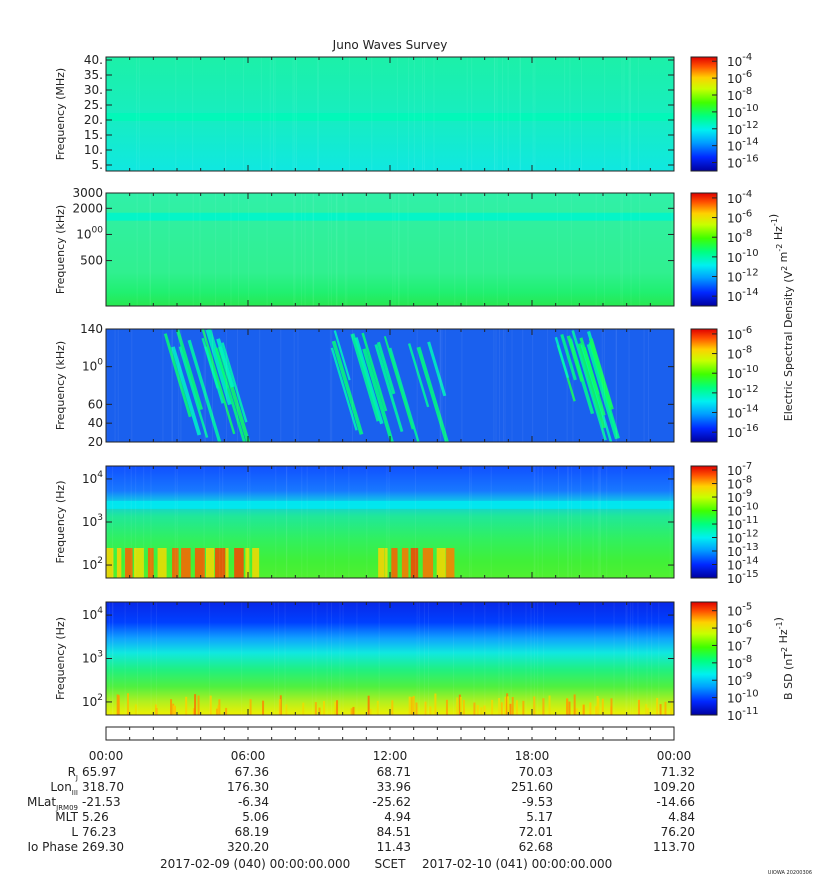  What do you see at coordinates (252, 832) in the screenshot?
I see `ephemeris-value: 68.19` at bounding box center [252, 832].